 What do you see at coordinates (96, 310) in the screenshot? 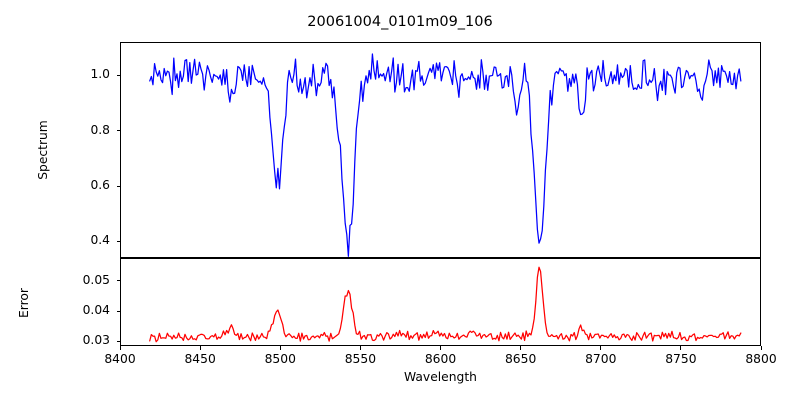
I see `y-tick-label-error-0.04: 0.04` at bounding box center [96, 310].